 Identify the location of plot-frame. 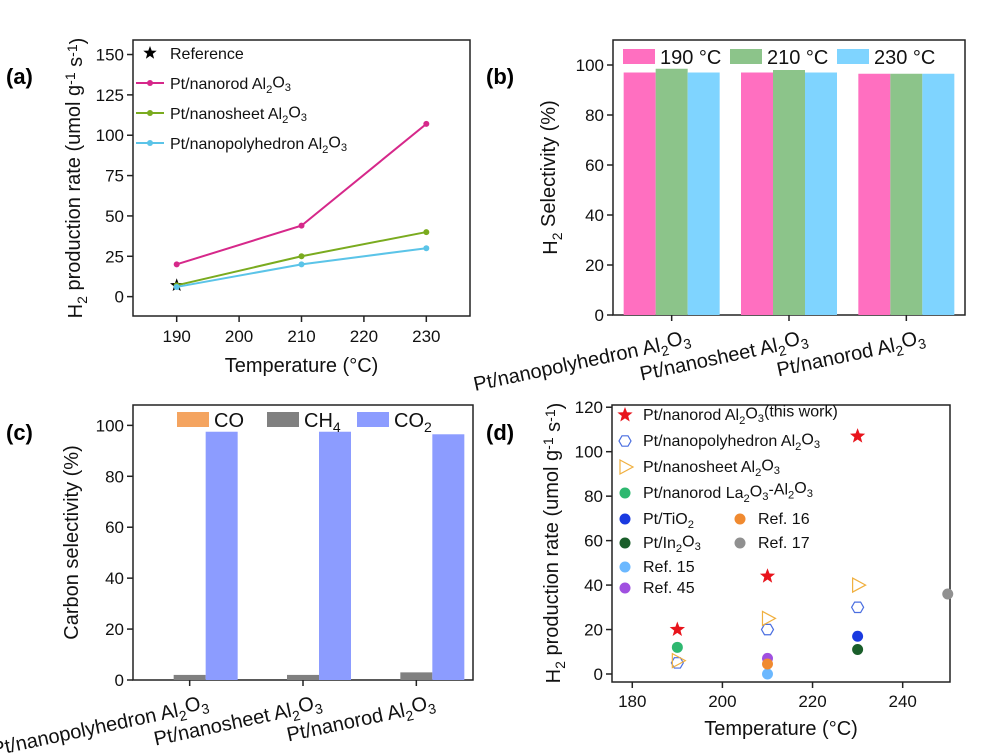
(303, 542).